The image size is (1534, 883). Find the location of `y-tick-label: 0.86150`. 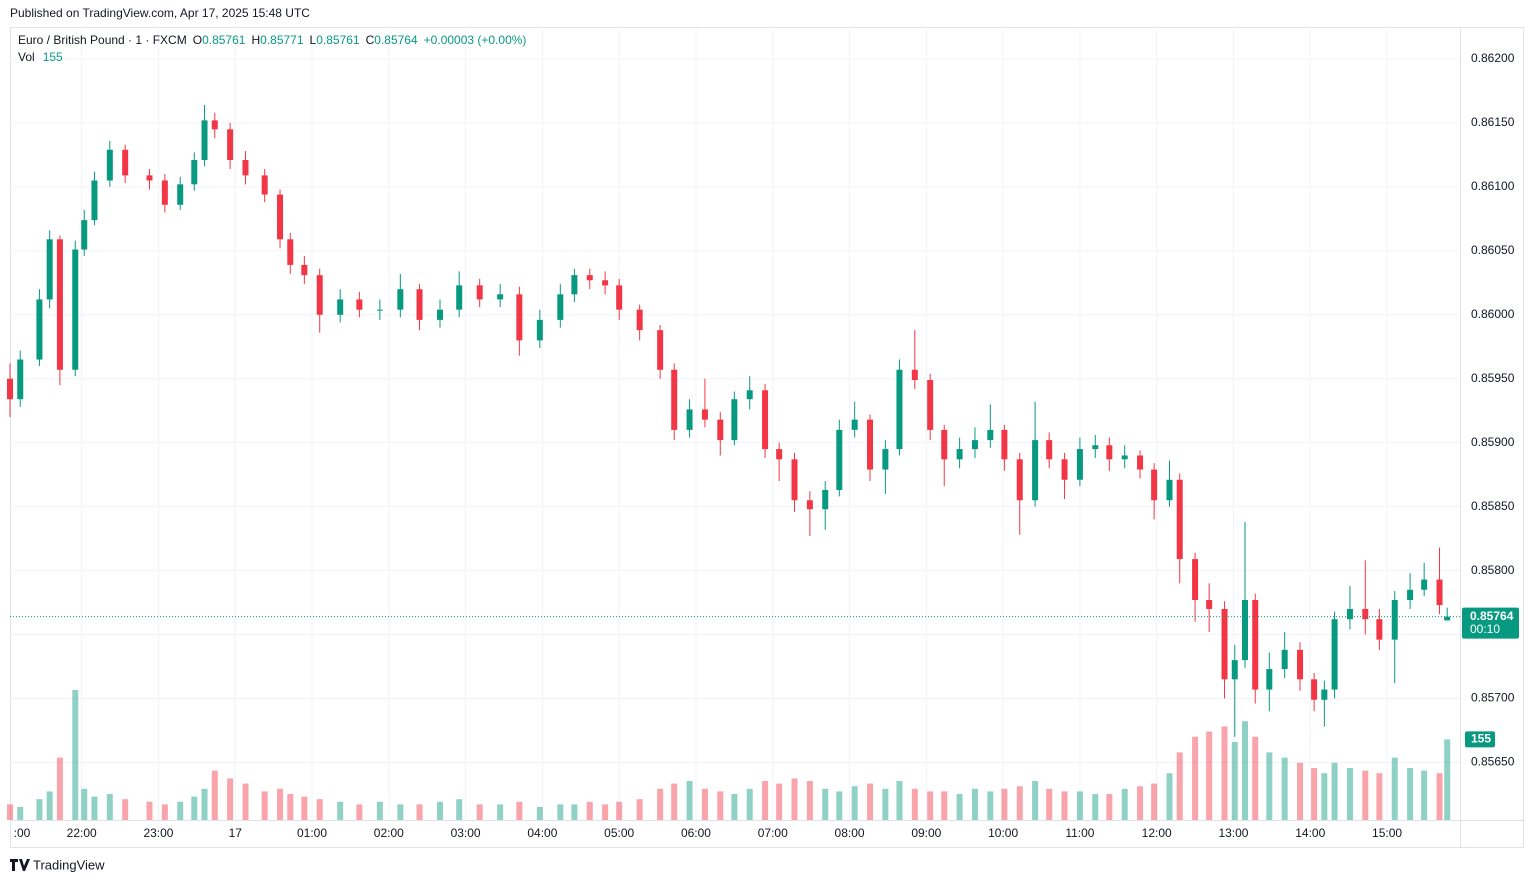

y-tick-label: 0.86150 is located at coordinates (1493, 122).